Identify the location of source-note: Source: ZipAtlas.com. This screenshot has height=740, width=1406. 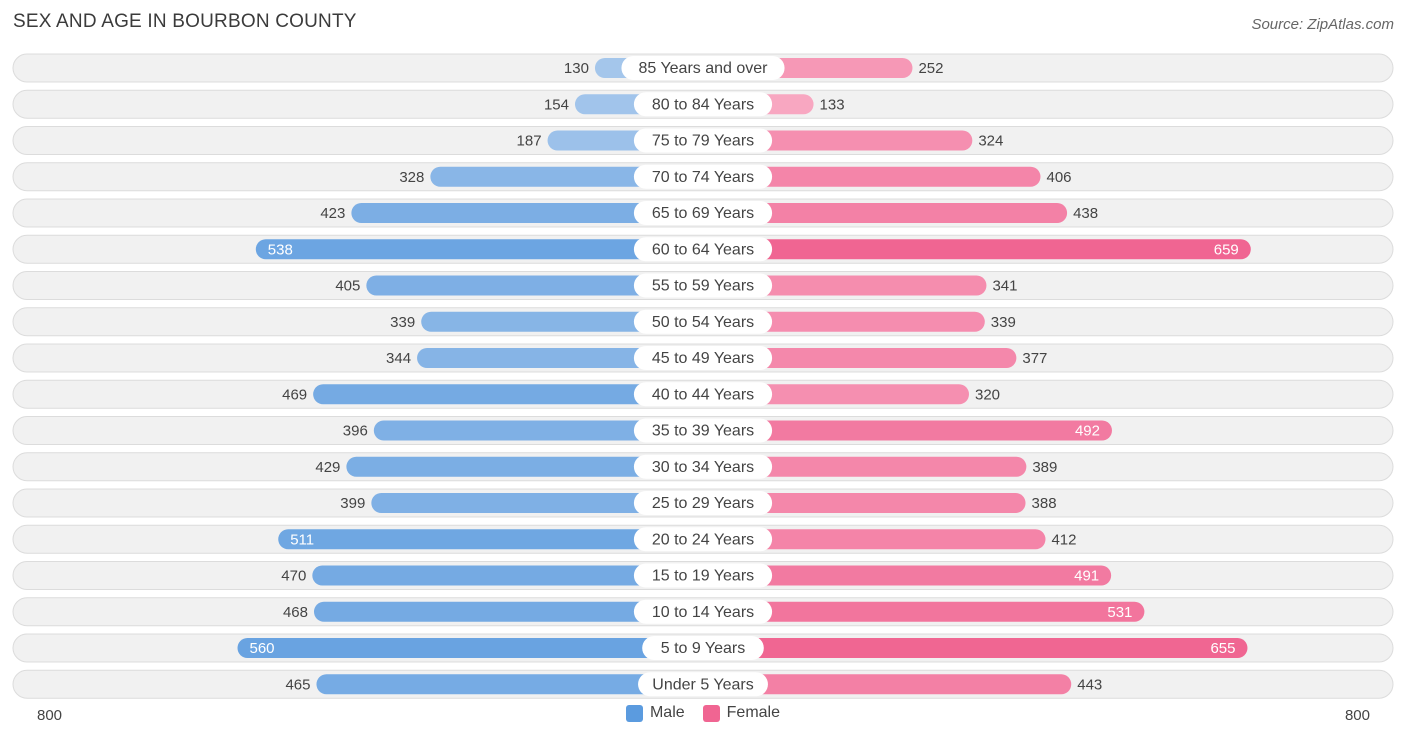
(1322, 24).